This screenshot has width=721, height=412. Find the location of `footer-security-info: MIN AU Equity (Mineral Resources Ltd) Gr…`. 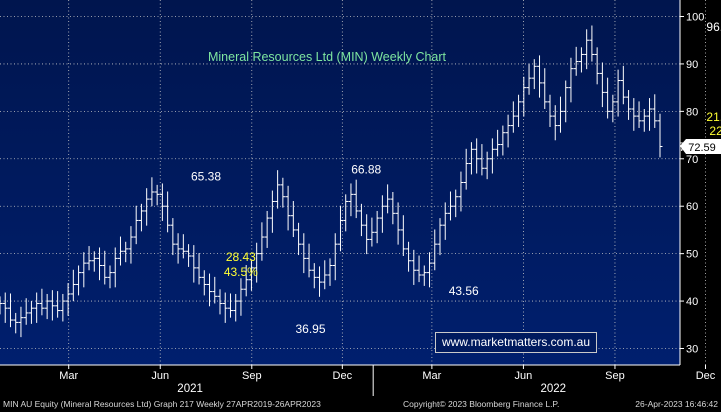

footer-security-info: MIN AU Equity (Mineral Resources Ltd) Gr… is located at coordinates (162, 404).